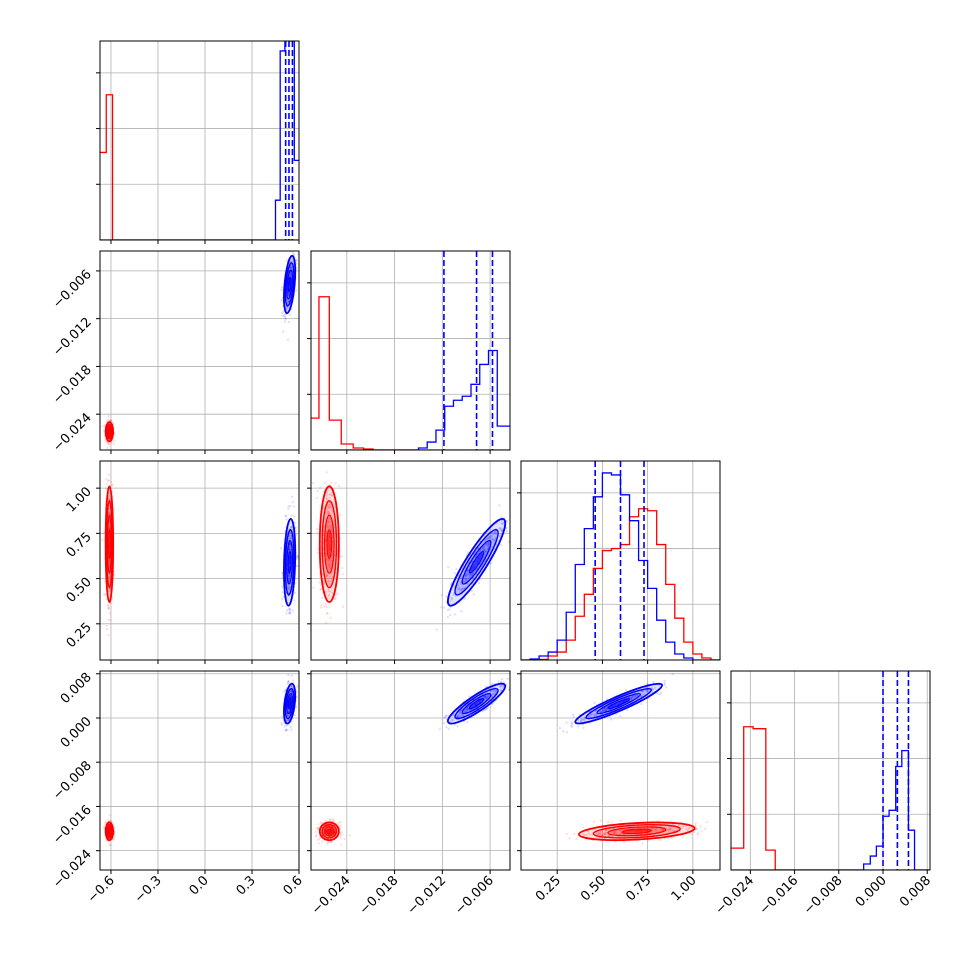 This screenshot has height=970, width=970. Describe the element at coordinates (76, 688) in the screenshot. I see `y-tick-label: 0.008` at that location.